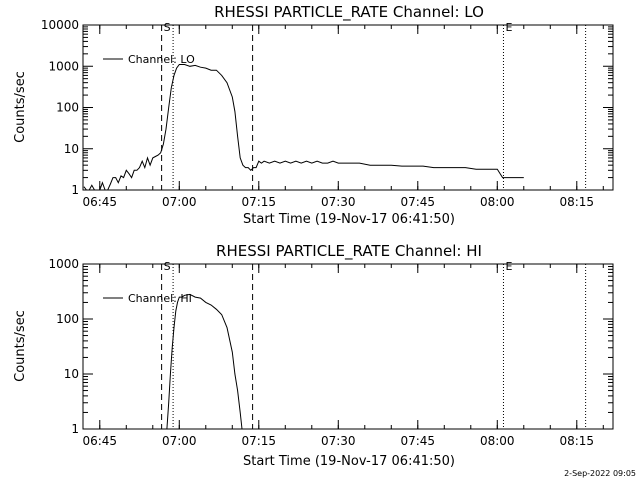  I want to click on y-tick-label: 10000, so click(60, 25).